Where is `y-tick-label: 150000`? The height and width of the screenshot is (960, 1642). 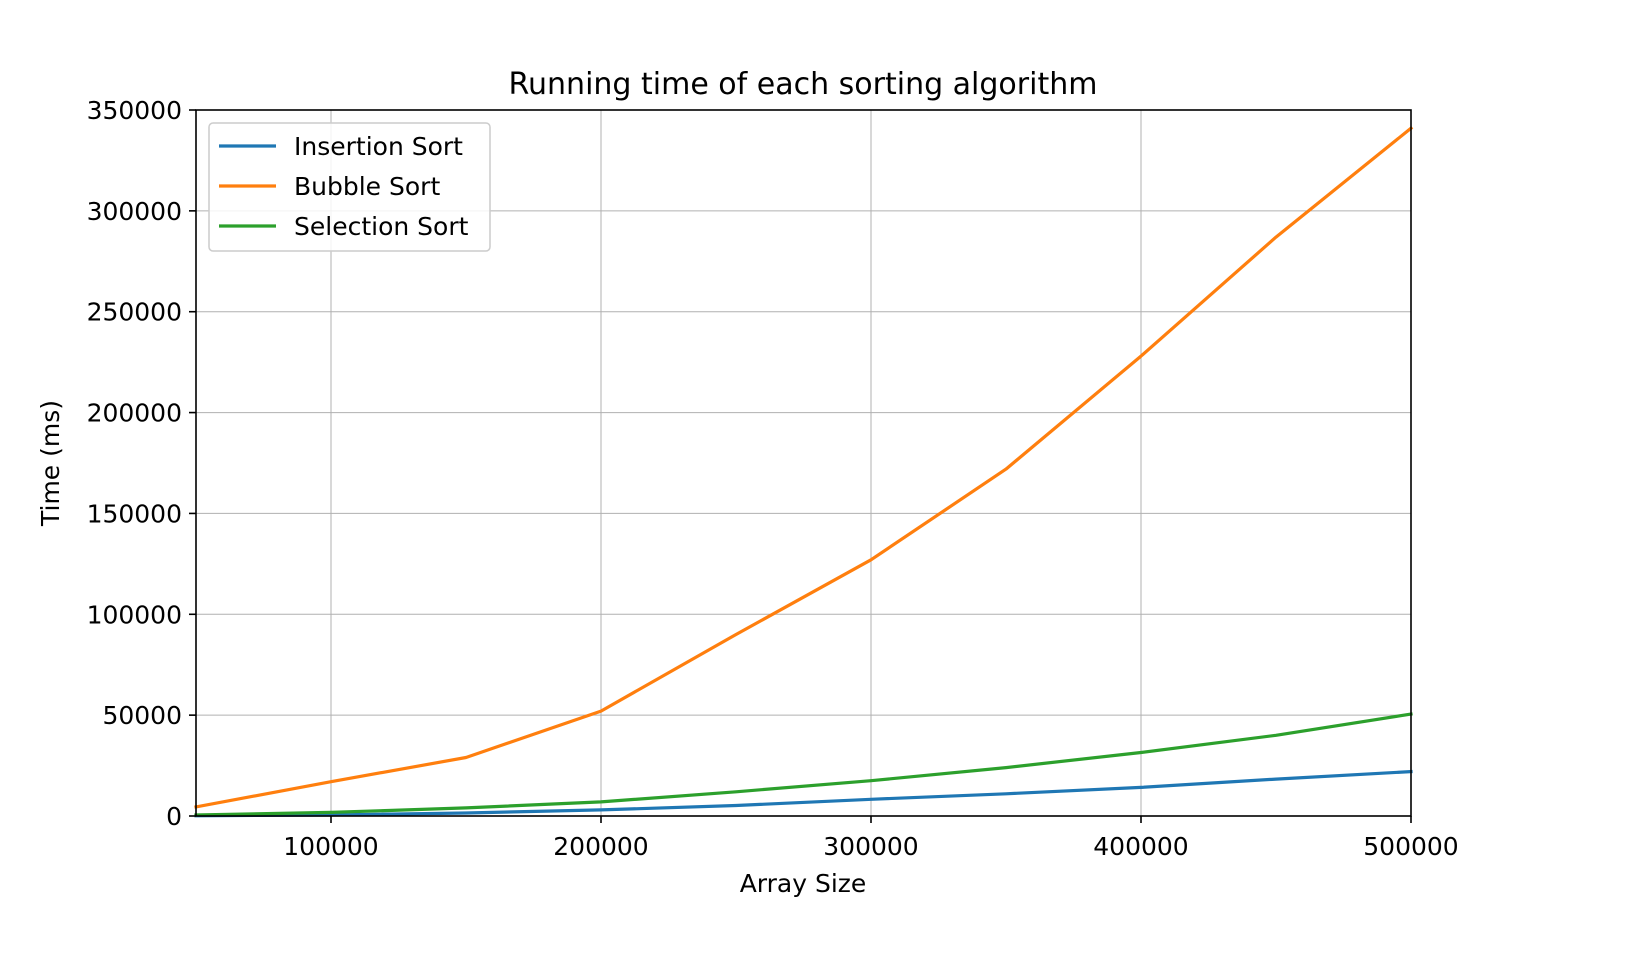
y-tick-label: 150000 is located at coordinates (134, 513).